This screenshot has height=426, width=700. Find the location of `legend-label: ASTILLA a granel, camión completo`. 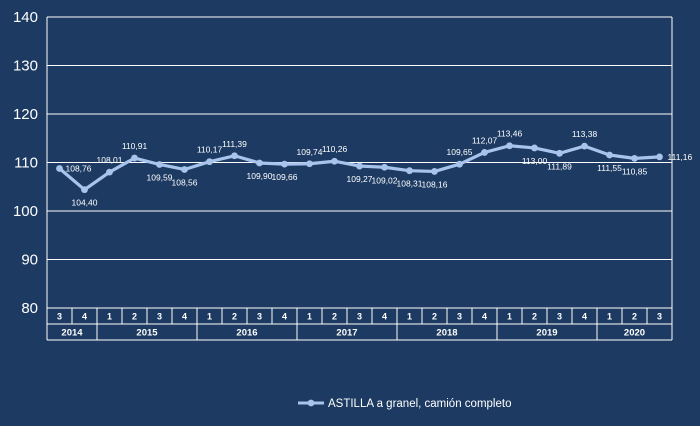

legend-label: ASTILLA a granel, camión completo is located at coordinates (419, 404).